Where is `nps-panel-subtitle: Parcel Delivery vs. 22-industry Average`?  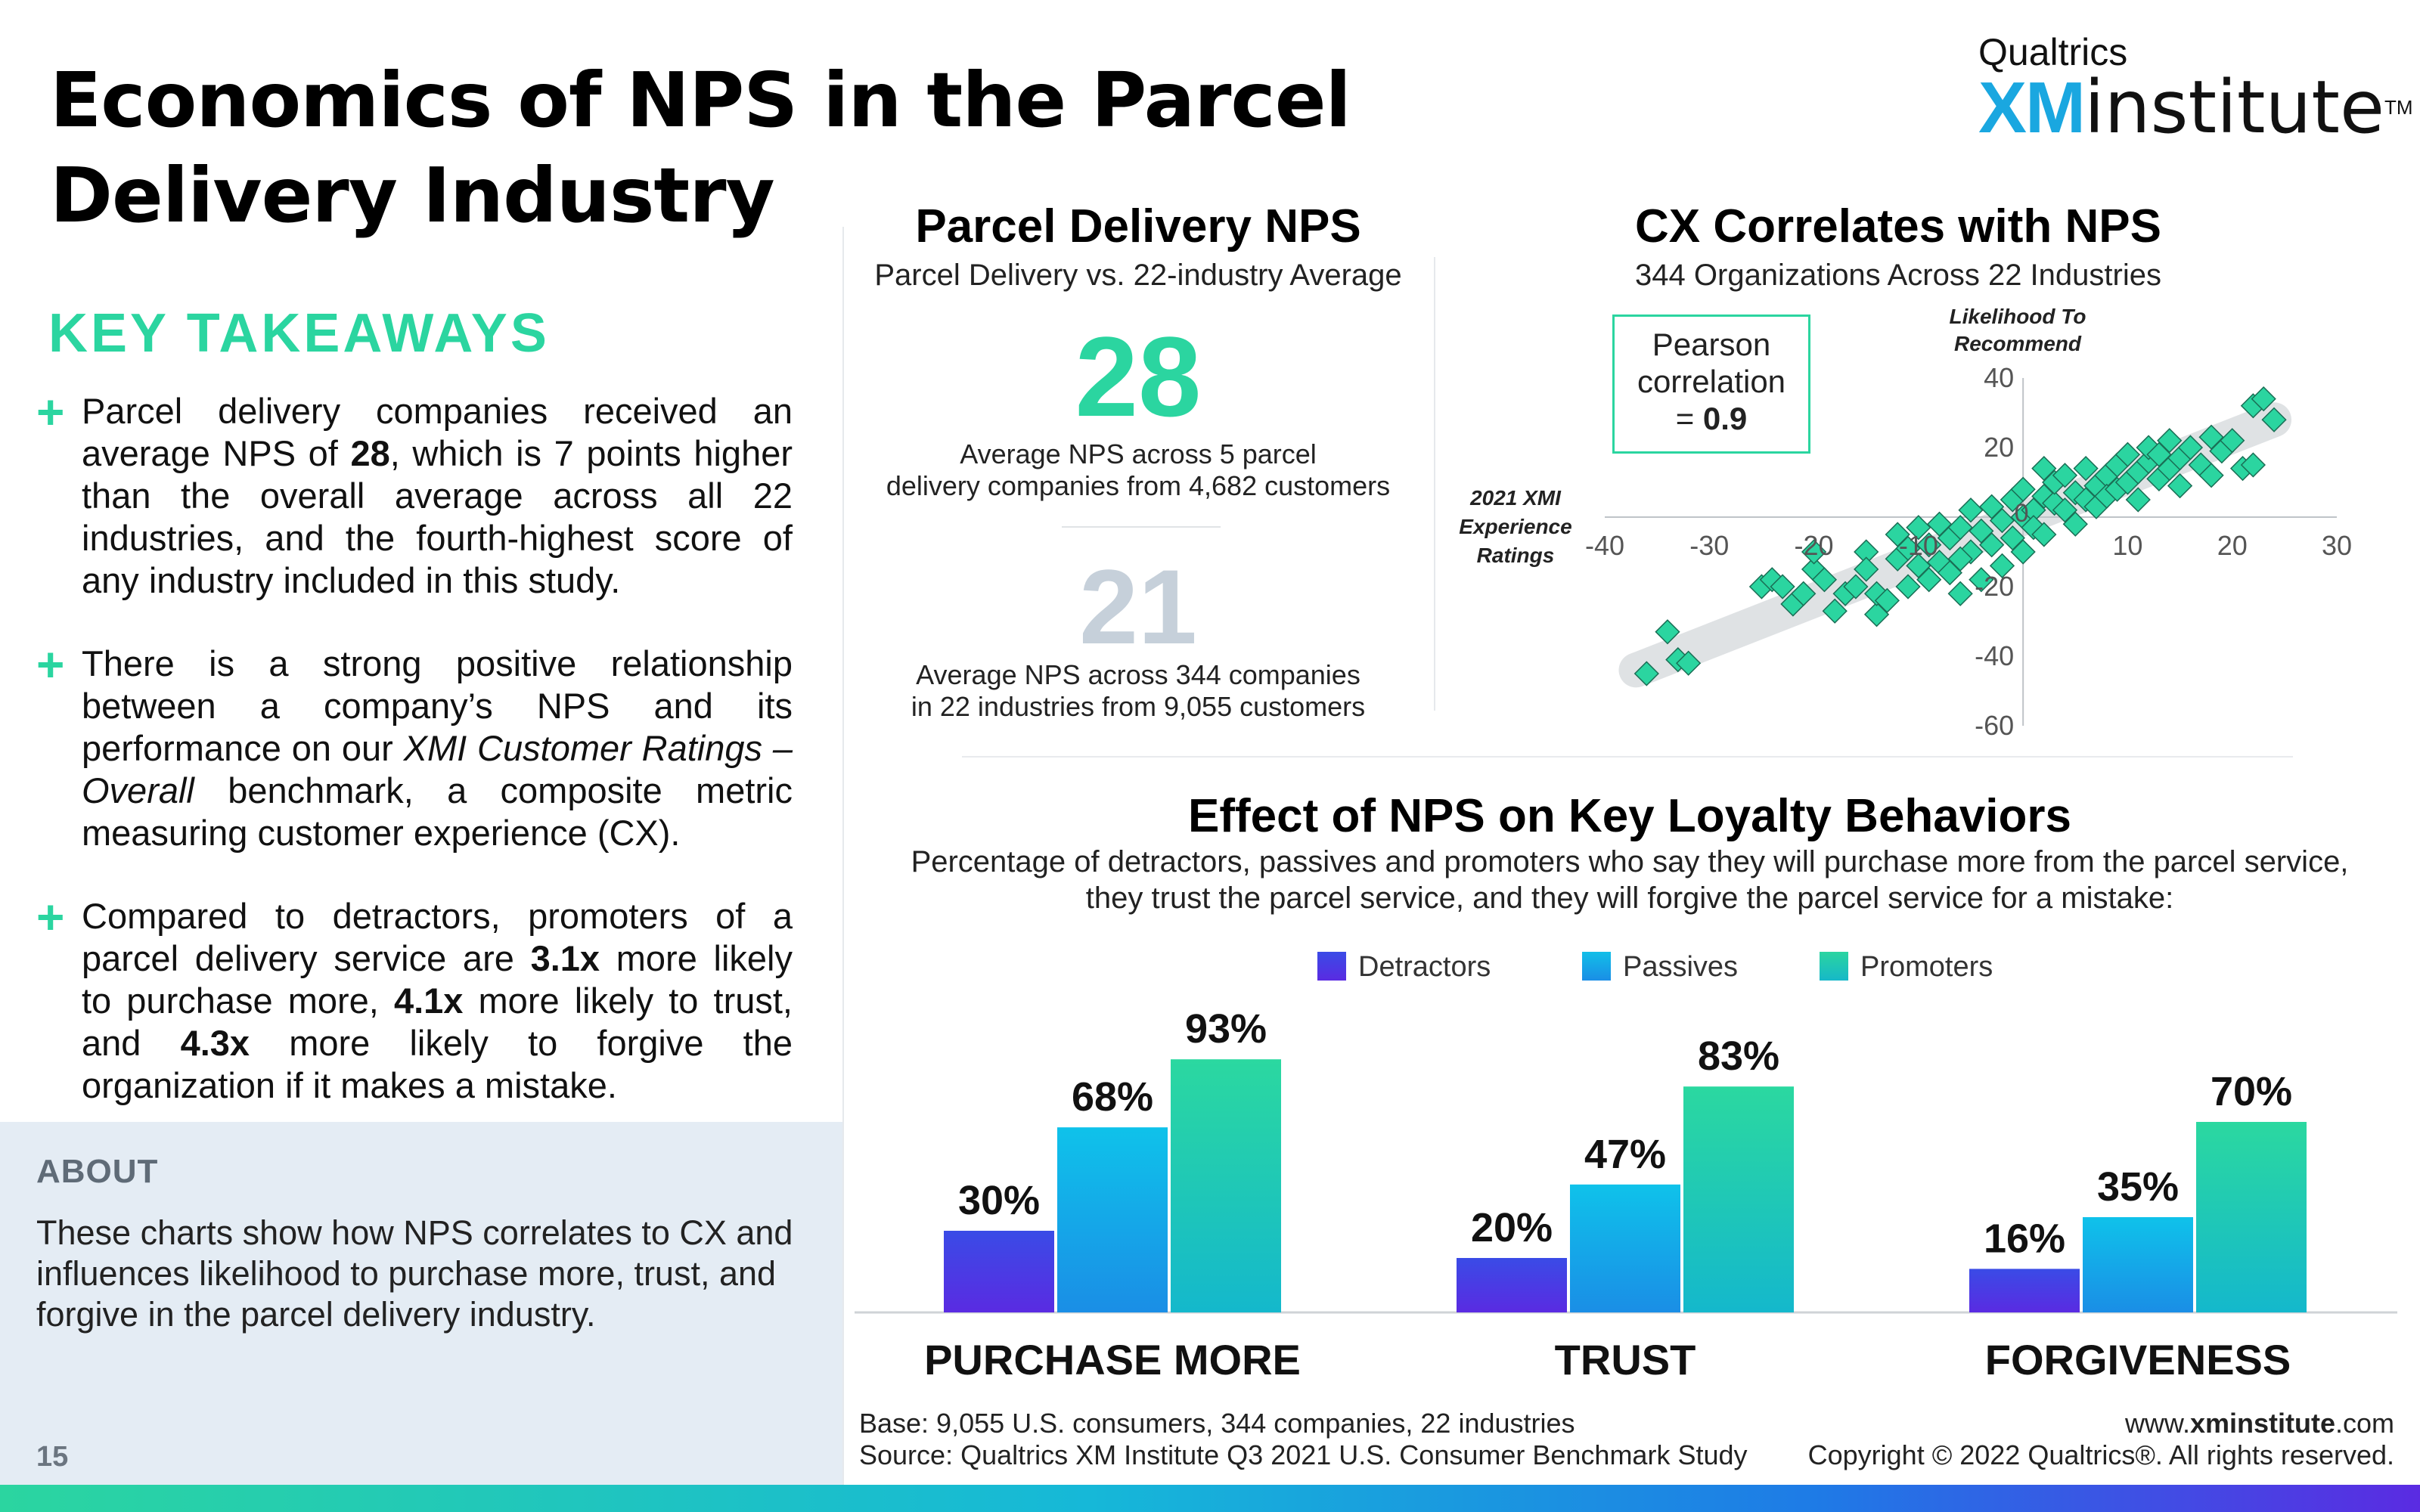 nps-panel-subtitle: Parcel Delivery vs. 22-industry Average is located at coordinates (1138, 275).